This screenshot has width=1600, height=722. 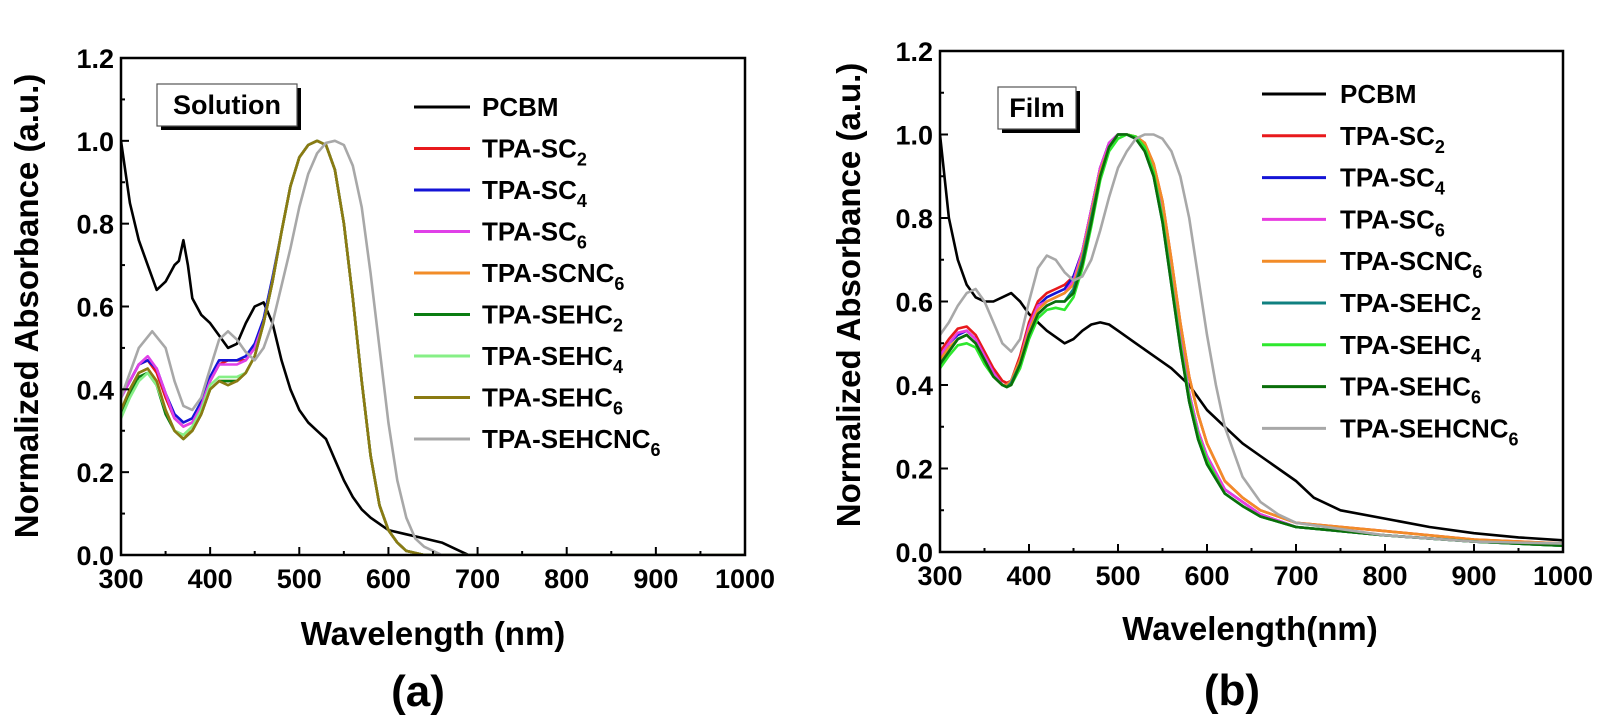 I want to click on inset-label: Film, so click(x=1037, y=108).